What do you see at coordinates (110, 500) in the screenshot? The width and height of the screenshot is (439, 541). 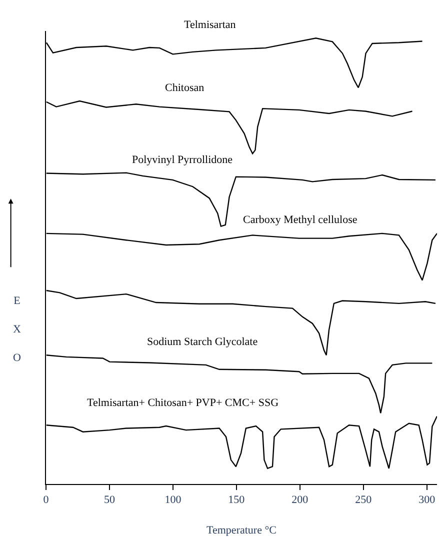 I see `x-tick-label: 50` at bounding box center [110, 500].